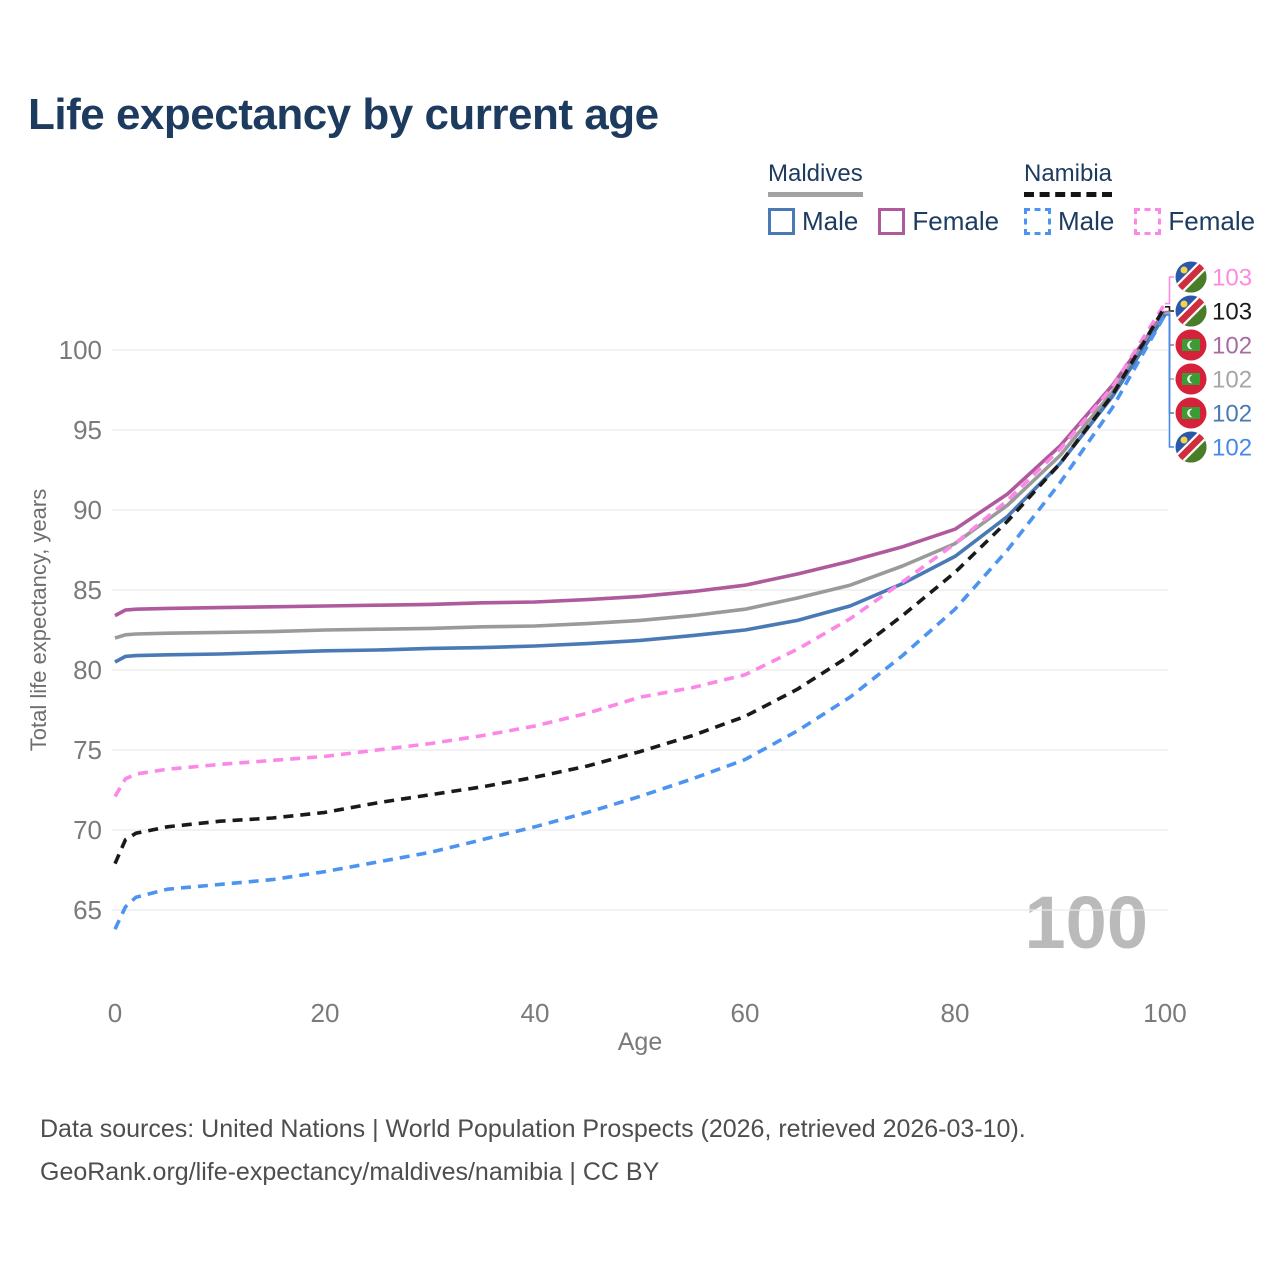 This screenshot has height=1280, width=1280. I want to click on namibia-female-swatch-icon, so click(1148, 221).